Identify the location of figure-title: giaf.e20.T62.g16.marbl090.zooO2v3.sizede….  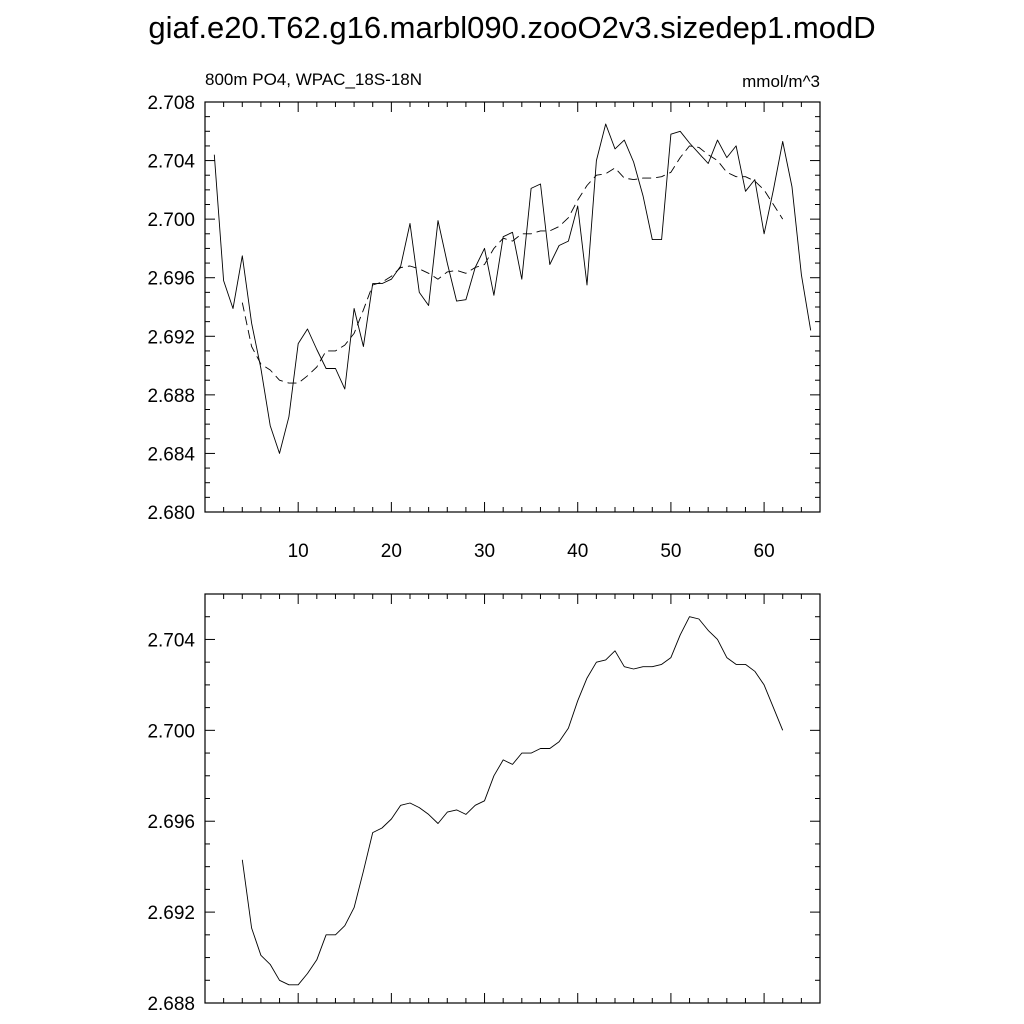
(511, 27).